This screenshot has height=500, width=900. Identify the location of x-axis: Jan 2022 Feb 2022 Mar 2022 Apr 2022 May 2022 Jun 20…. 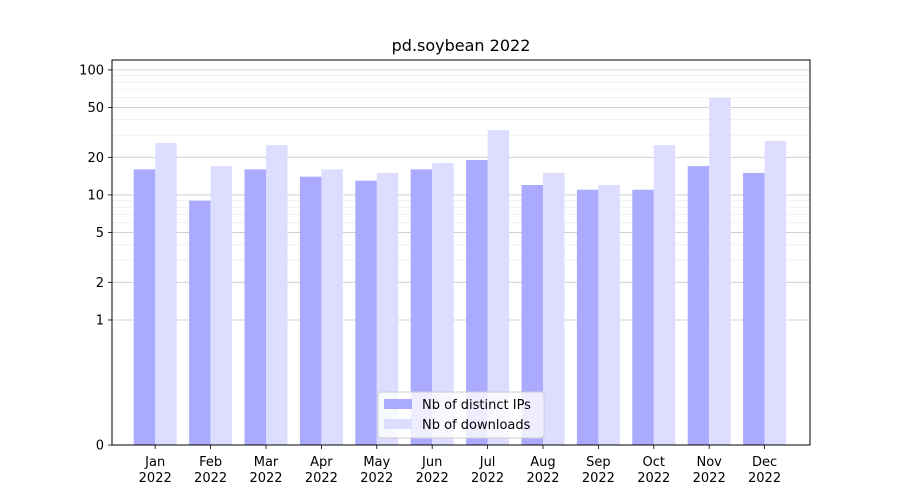
(460, 465).